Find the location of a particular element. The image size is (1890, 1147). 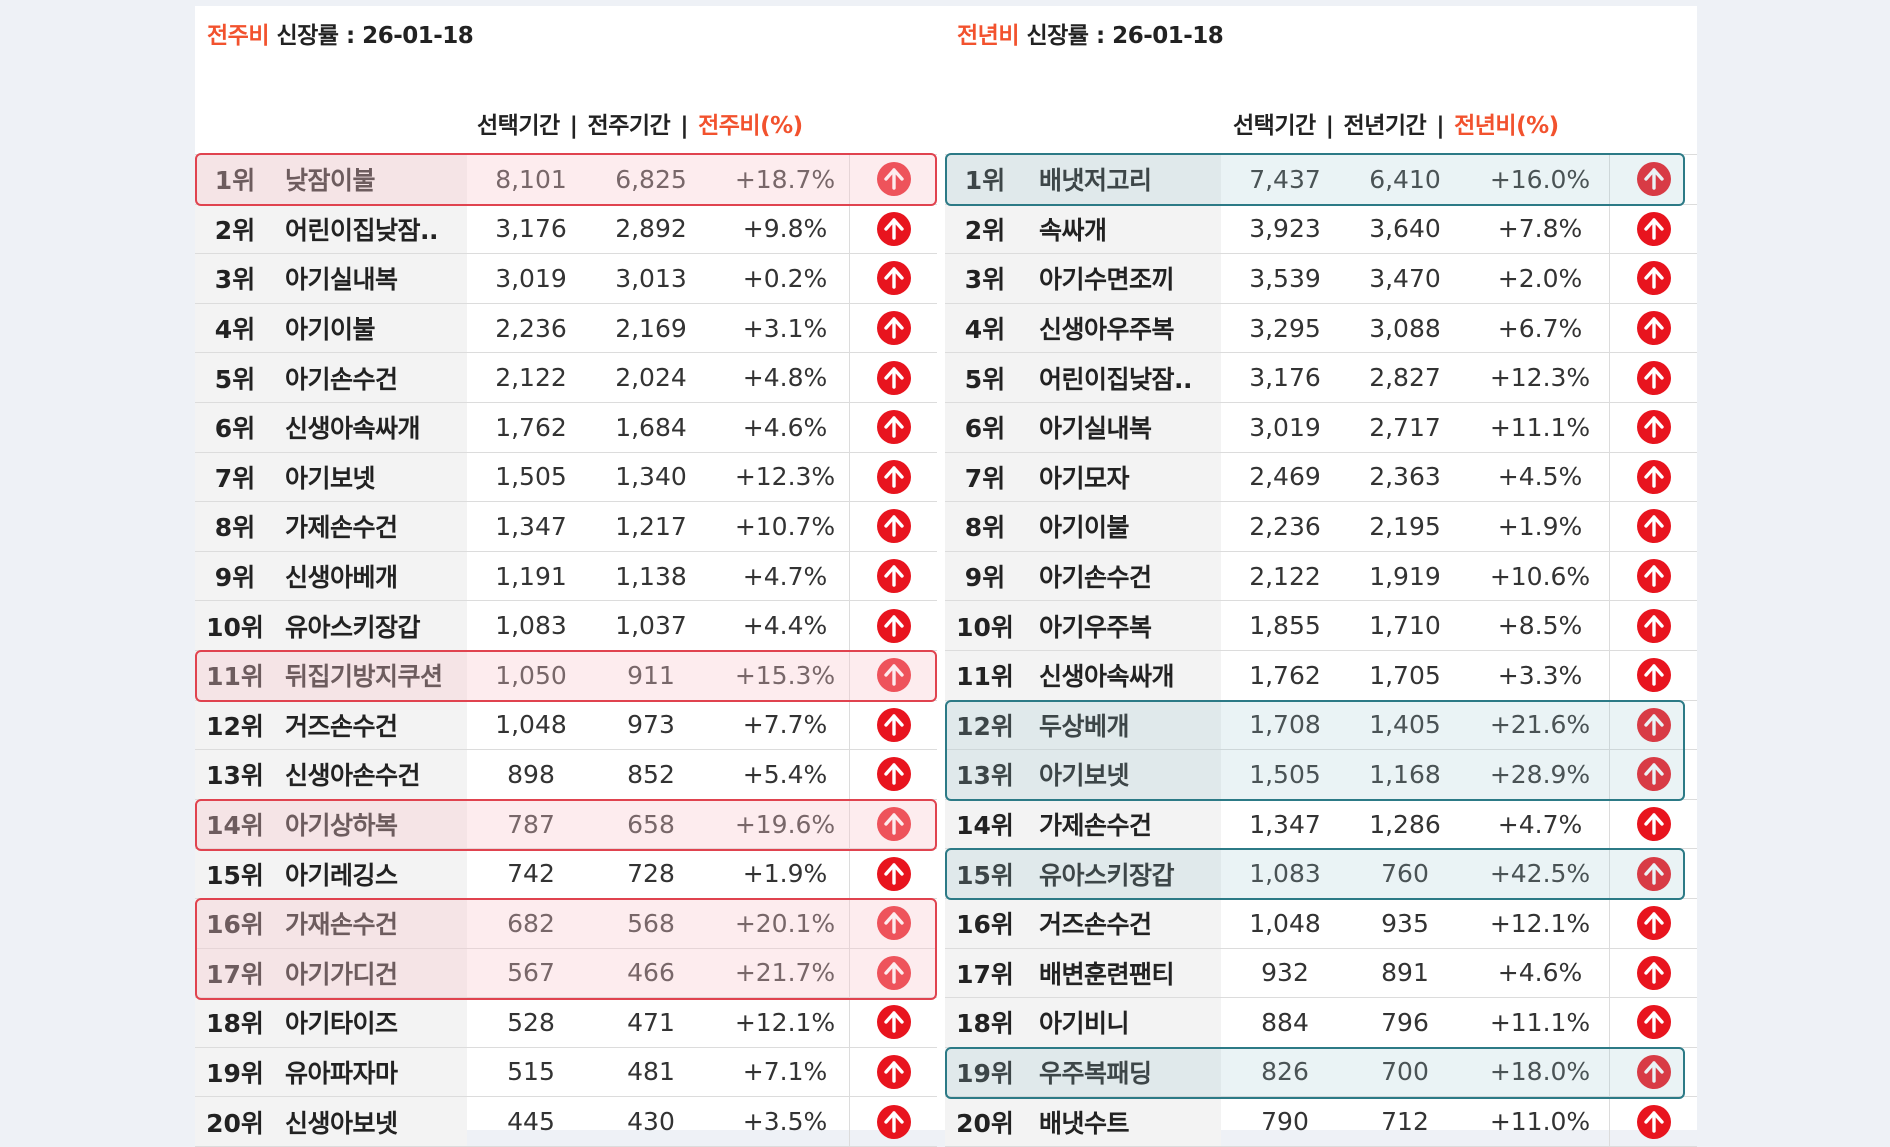

table-row: 3위 아기수면조끼 3,539 3,470 +2.0% is located at coordinates (1321, 279).